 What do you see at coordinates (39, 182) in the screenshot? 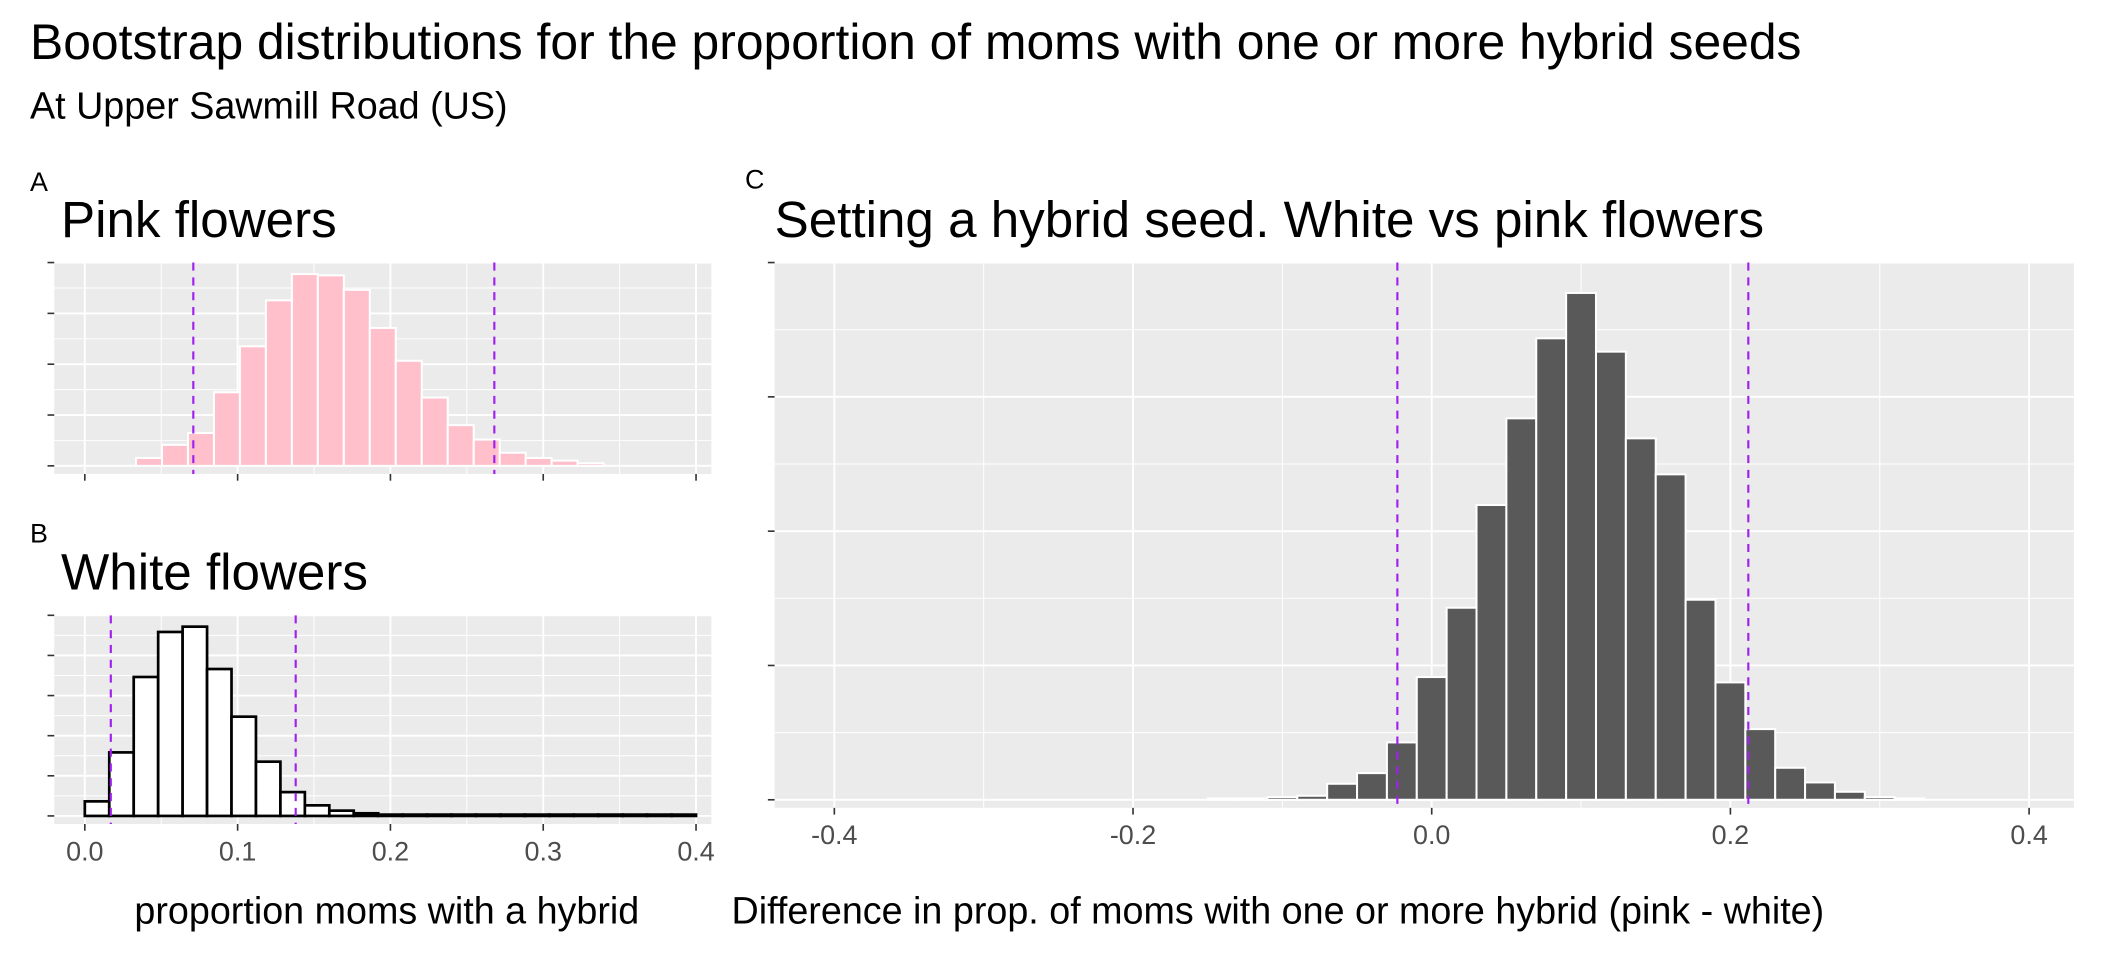
I see `panel-a-tag: A` at bounding box center [39, 182].